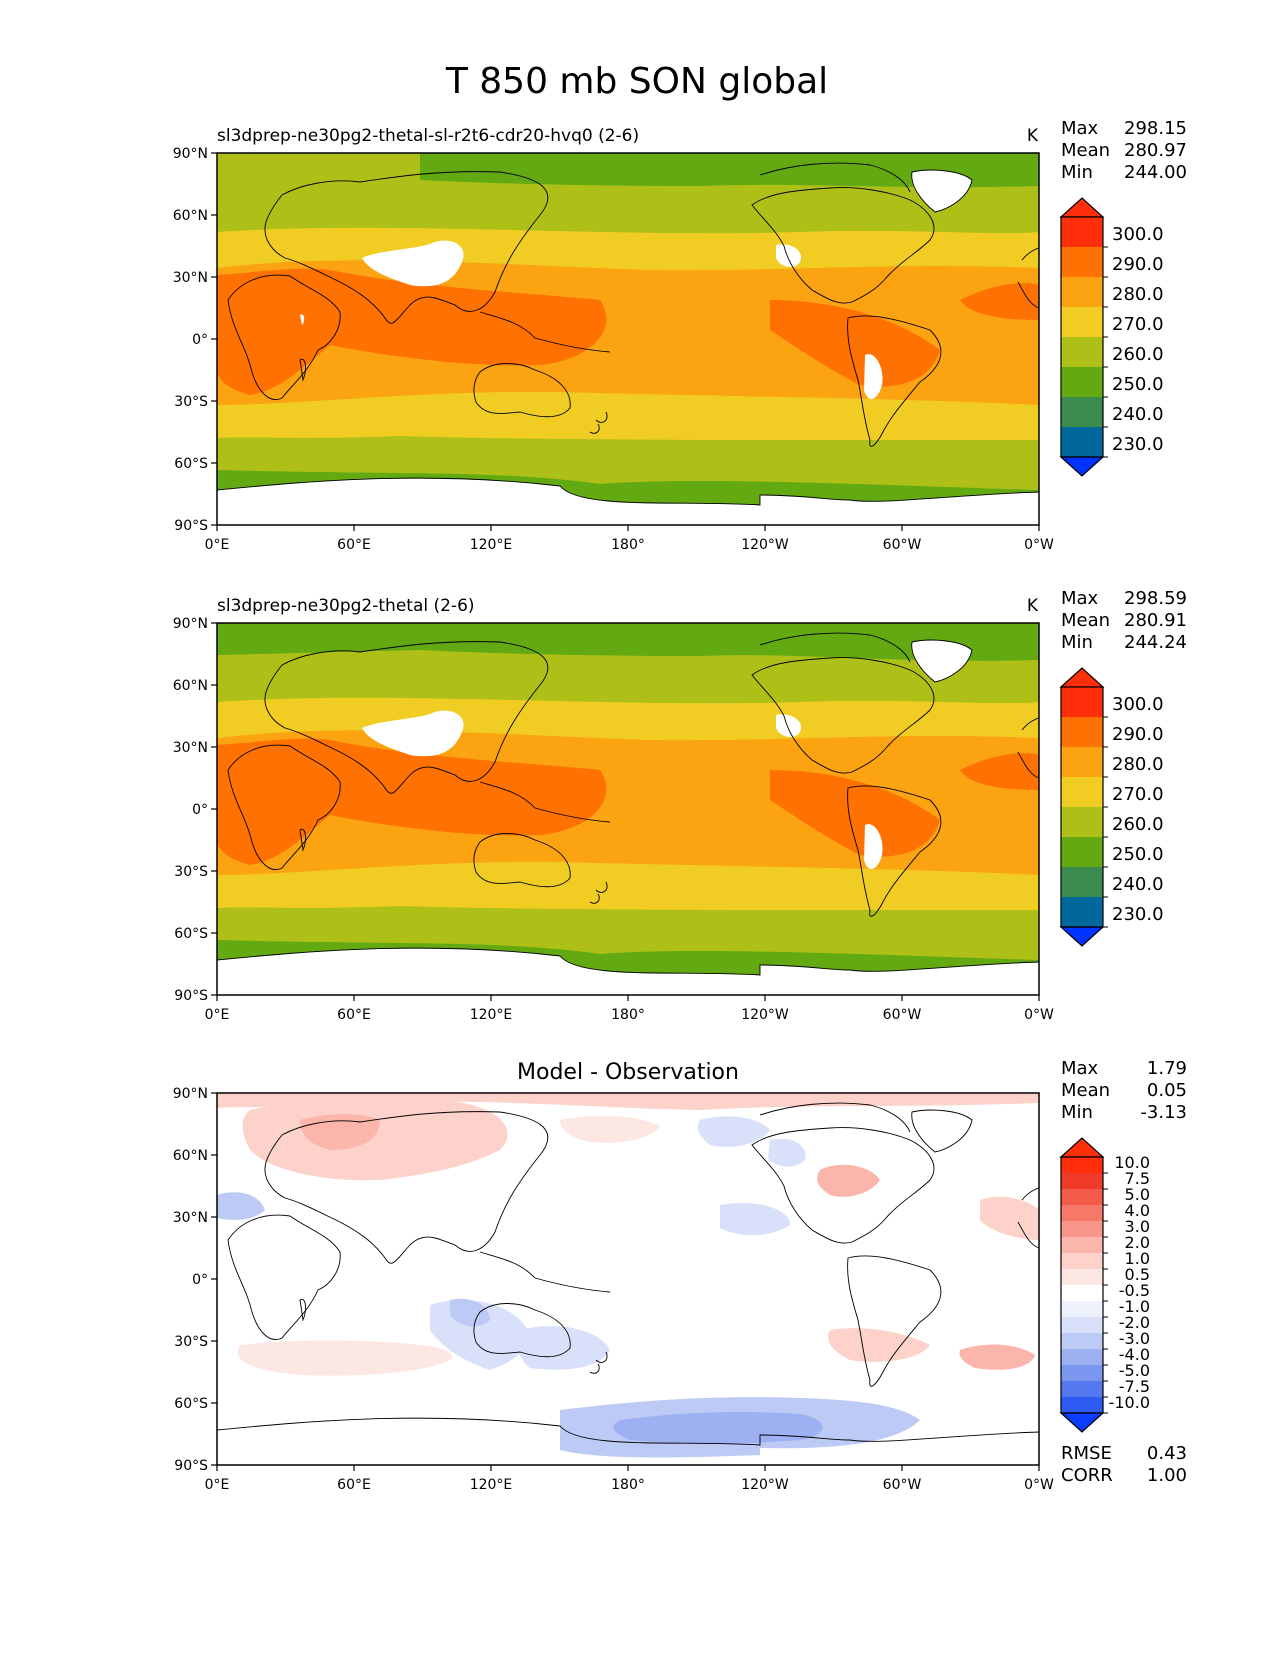  Describe the element at coordinates (241, 1206) in the screenshot. I see `neg-atlantic-west` at that location.